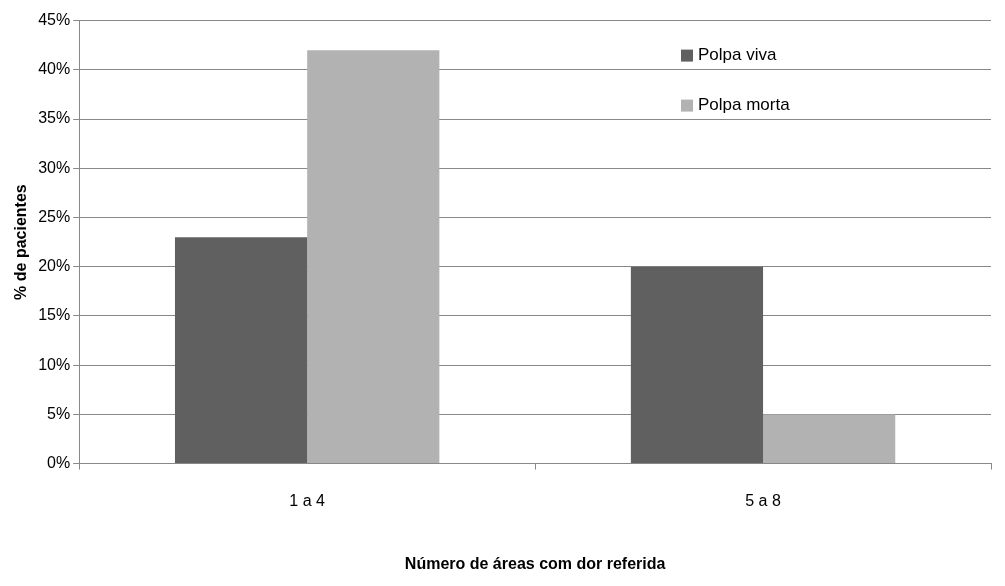 This screenshot has width=1005, height=586. What do you see at coordinates (54, 69) in the screenshot?
I see `y-tick-label: 40%` at bounding box center [54, 69].